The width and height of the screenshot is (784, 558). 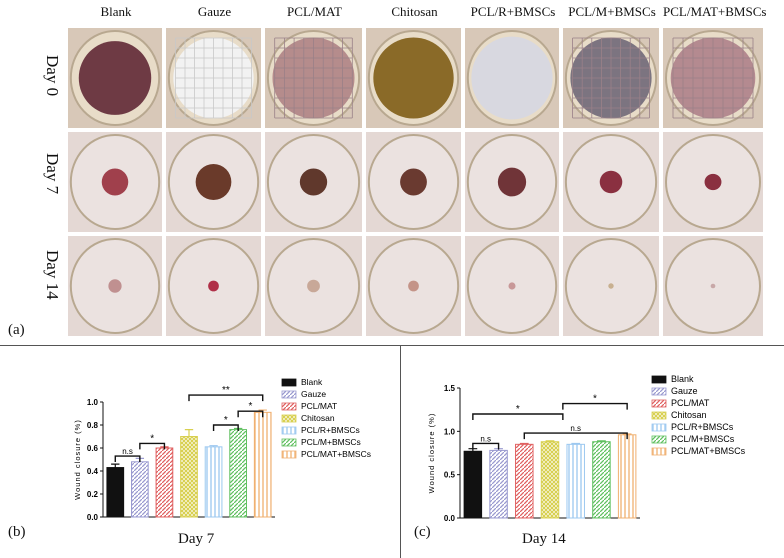 What do you see at coordinates (400, 451) in the screenshot?
I see `panel-divider-vertical` at bounding box center [400, 451].